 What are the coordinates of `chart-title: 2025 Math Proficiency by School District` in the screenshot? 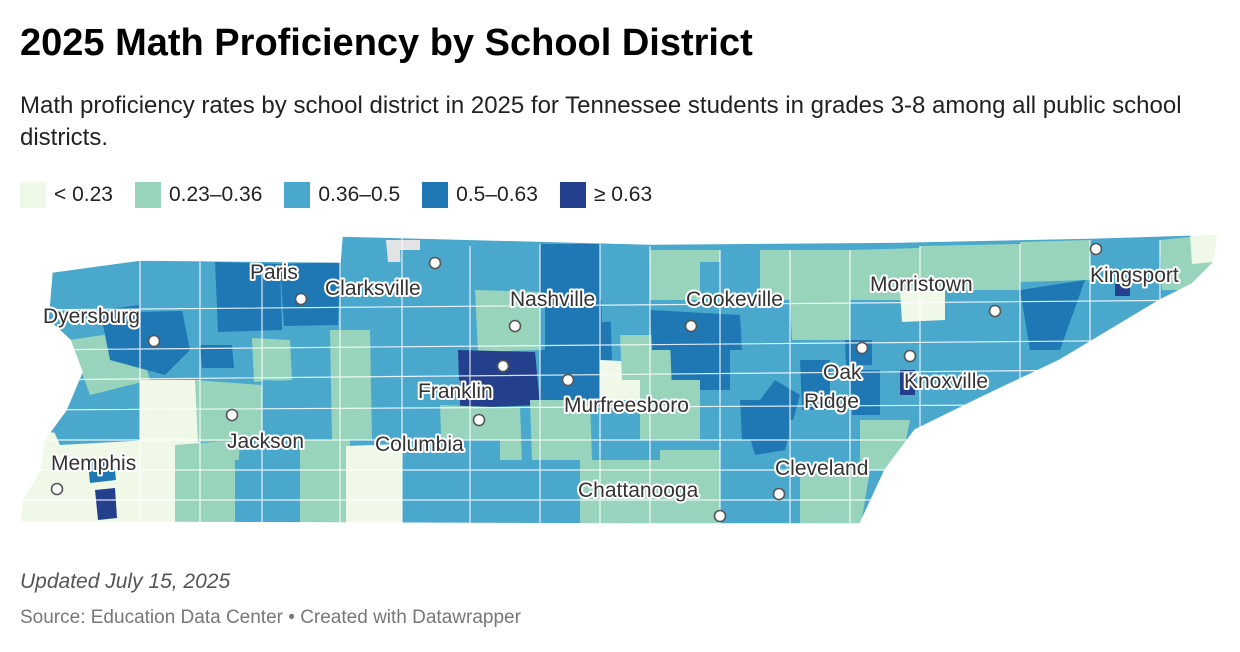 It's located at (386, 43).